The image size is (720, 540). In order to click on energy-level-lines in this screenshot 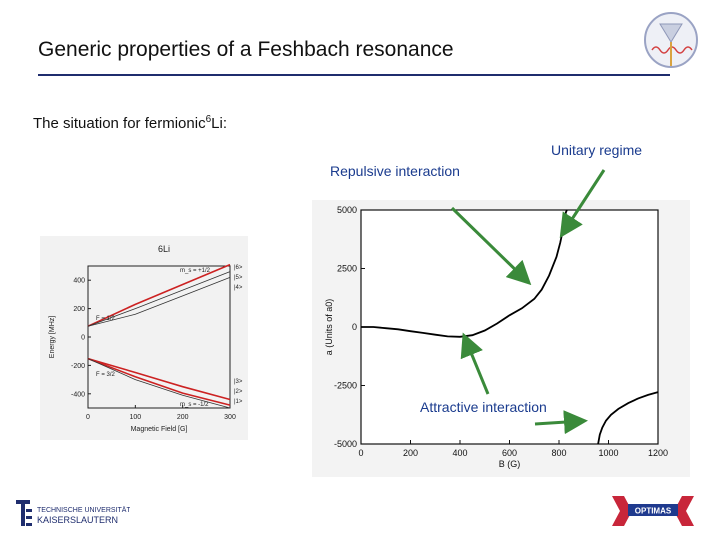, I will do `click(159, 336)`.